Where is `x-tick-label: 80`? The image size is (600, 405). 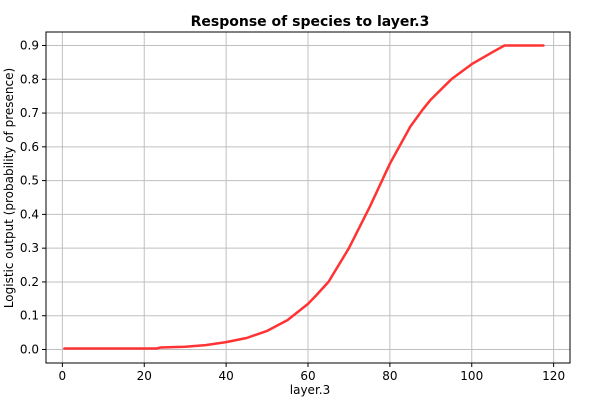
x-tick-label: 80 is located at coordinates (389, 376).